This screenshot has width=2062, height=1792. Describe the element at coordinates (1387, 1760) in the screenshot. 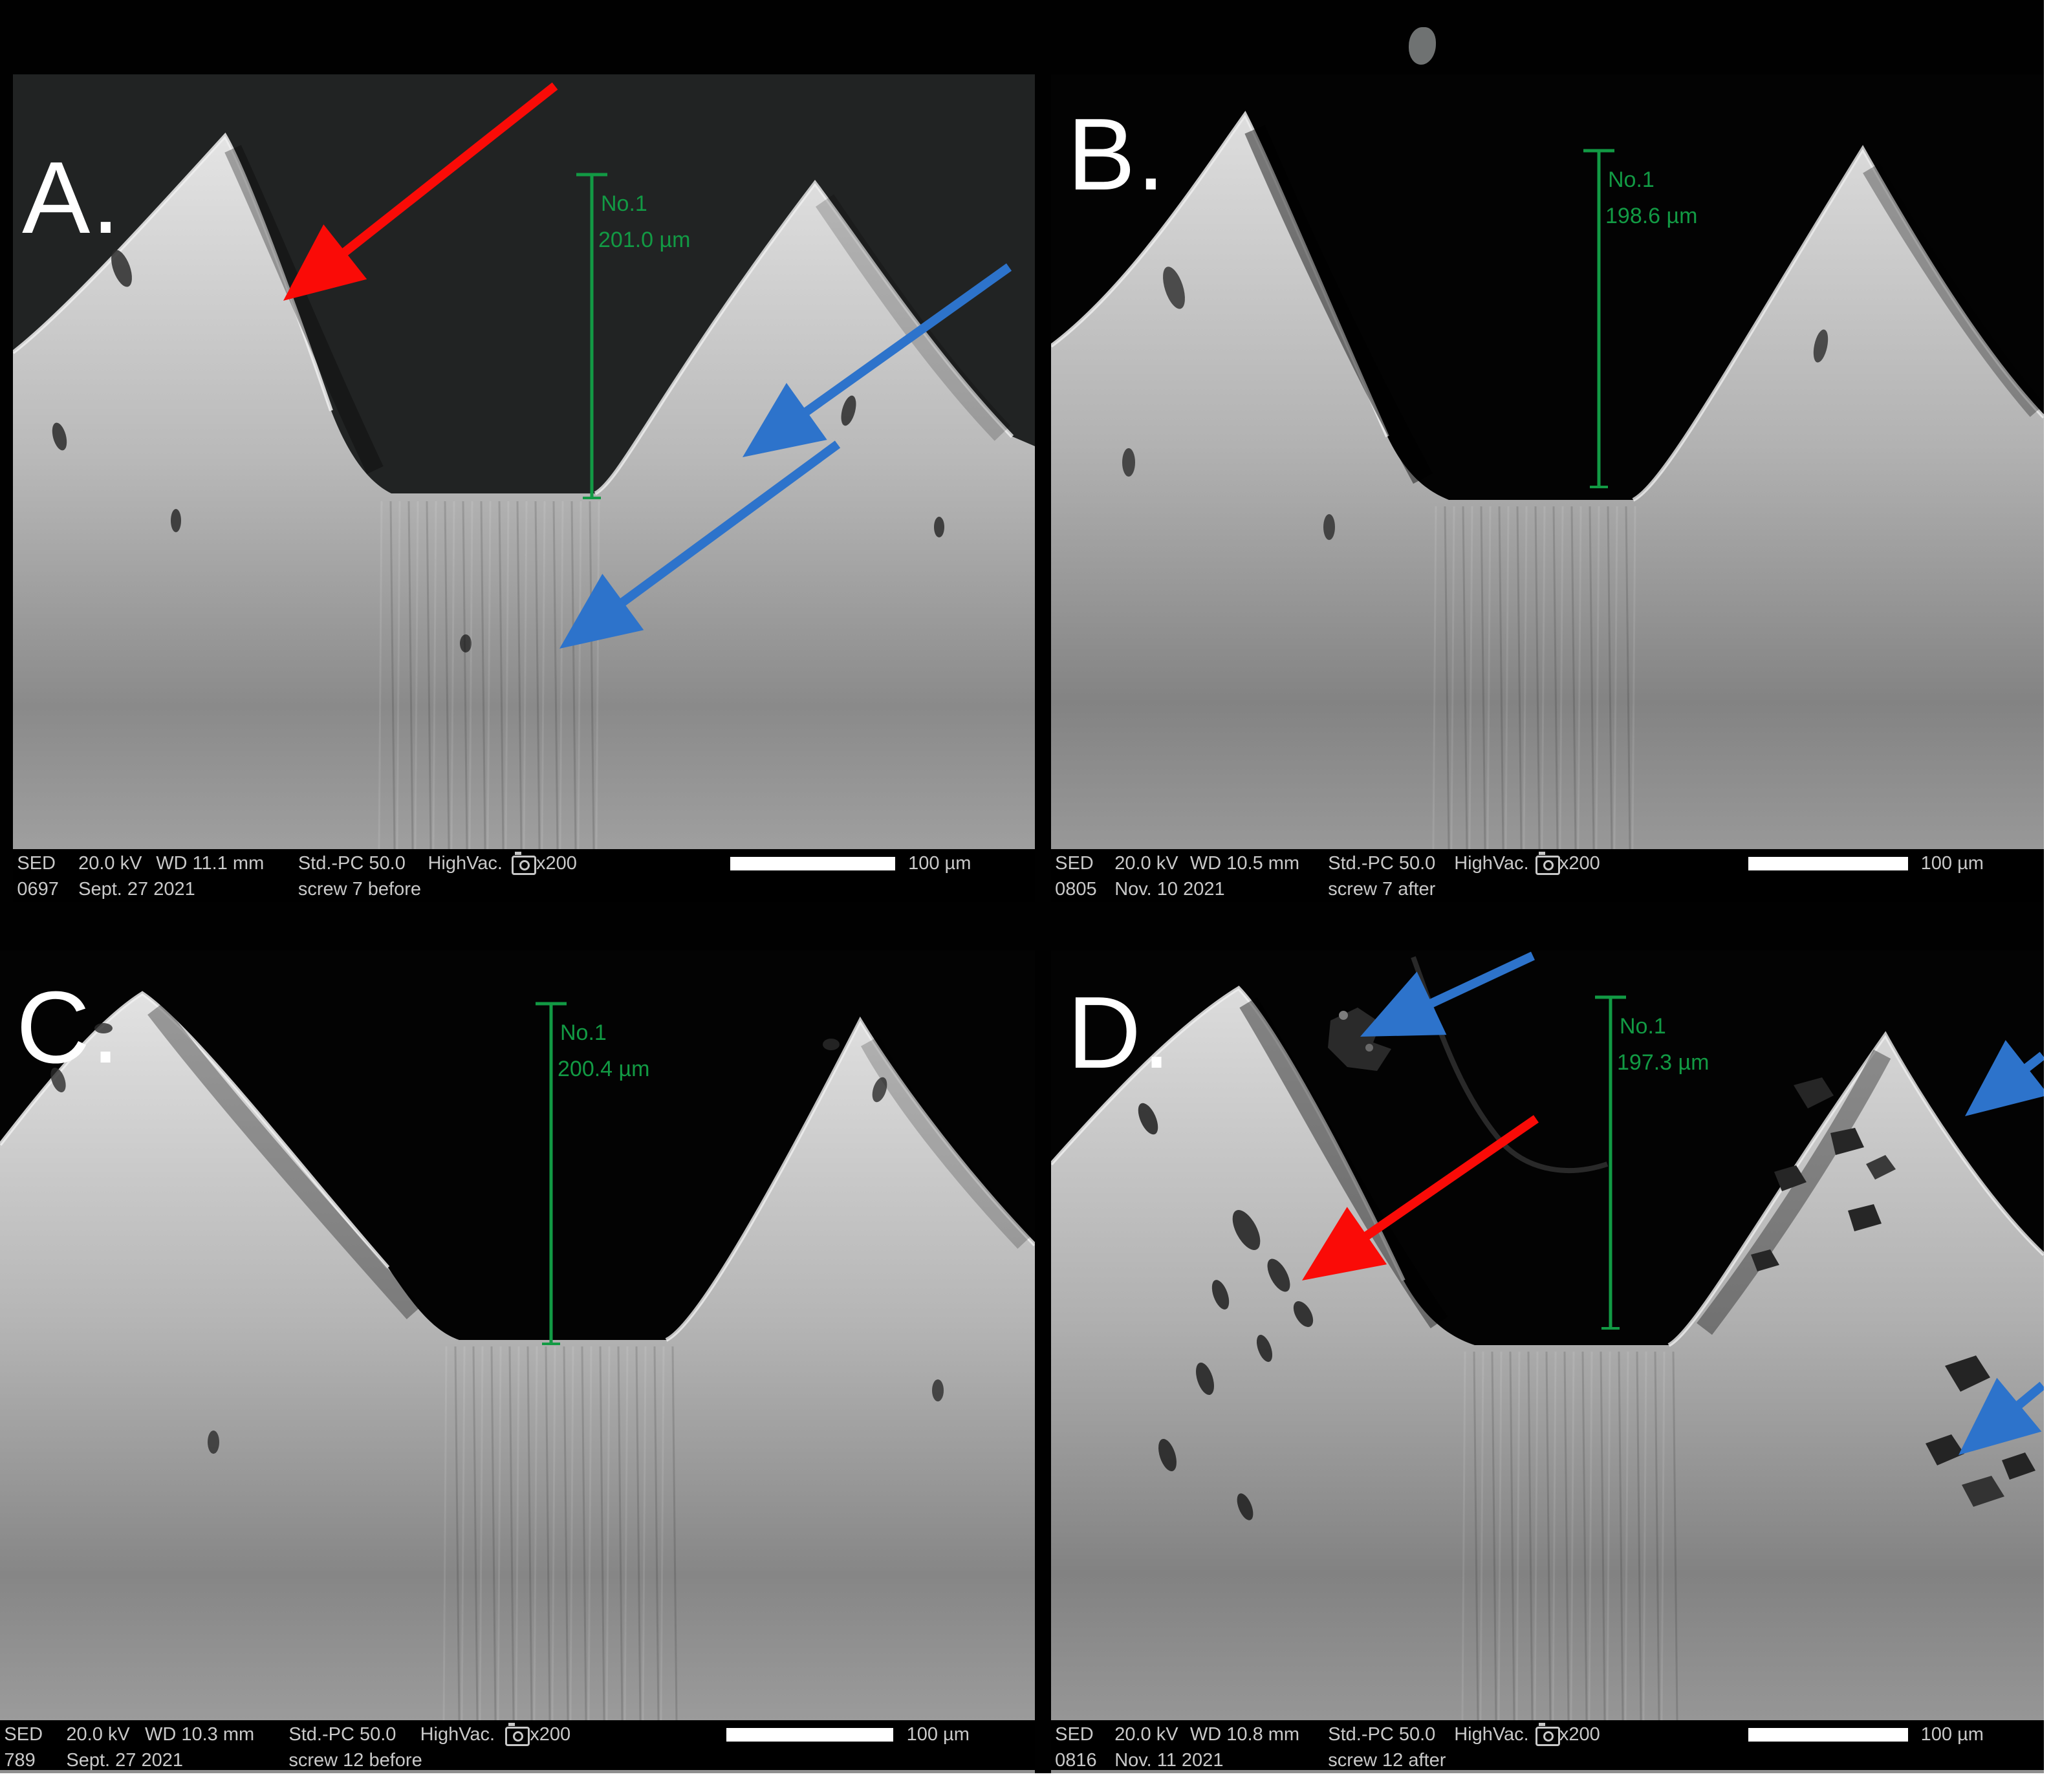

I see `sample-name: screw 12 after` at that location.